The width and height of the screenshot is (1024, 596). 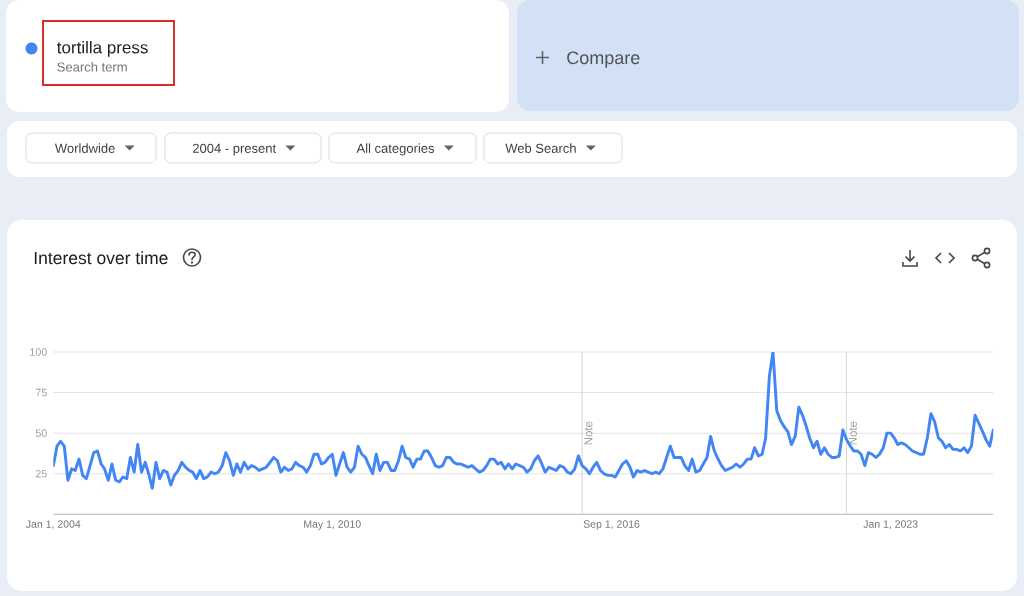 I want to click on text: 2004 - present, so click(x=234, y=149).